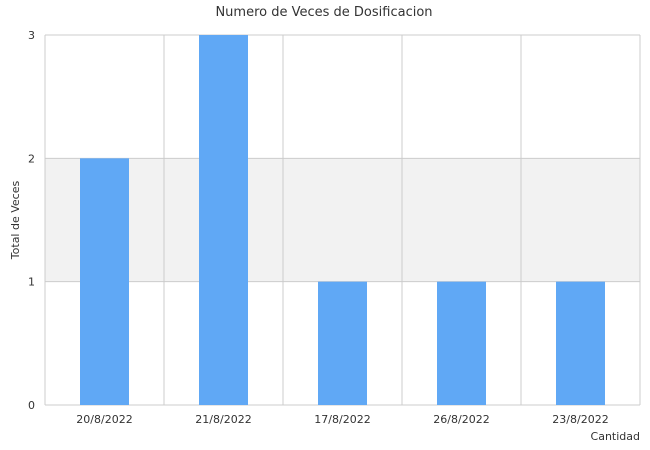  Describe the element at coordinates (104, 419) in the screenshot. I see `x-tick-label: 20/8/2022` at that location.